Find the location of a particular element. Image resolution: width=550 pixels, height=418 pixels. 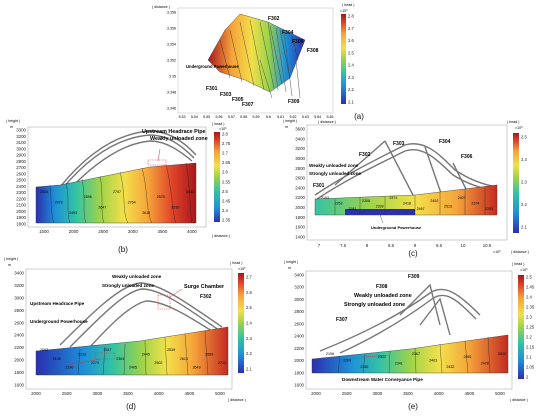

contour-value: 2265 is located at coordinates (364, 367).